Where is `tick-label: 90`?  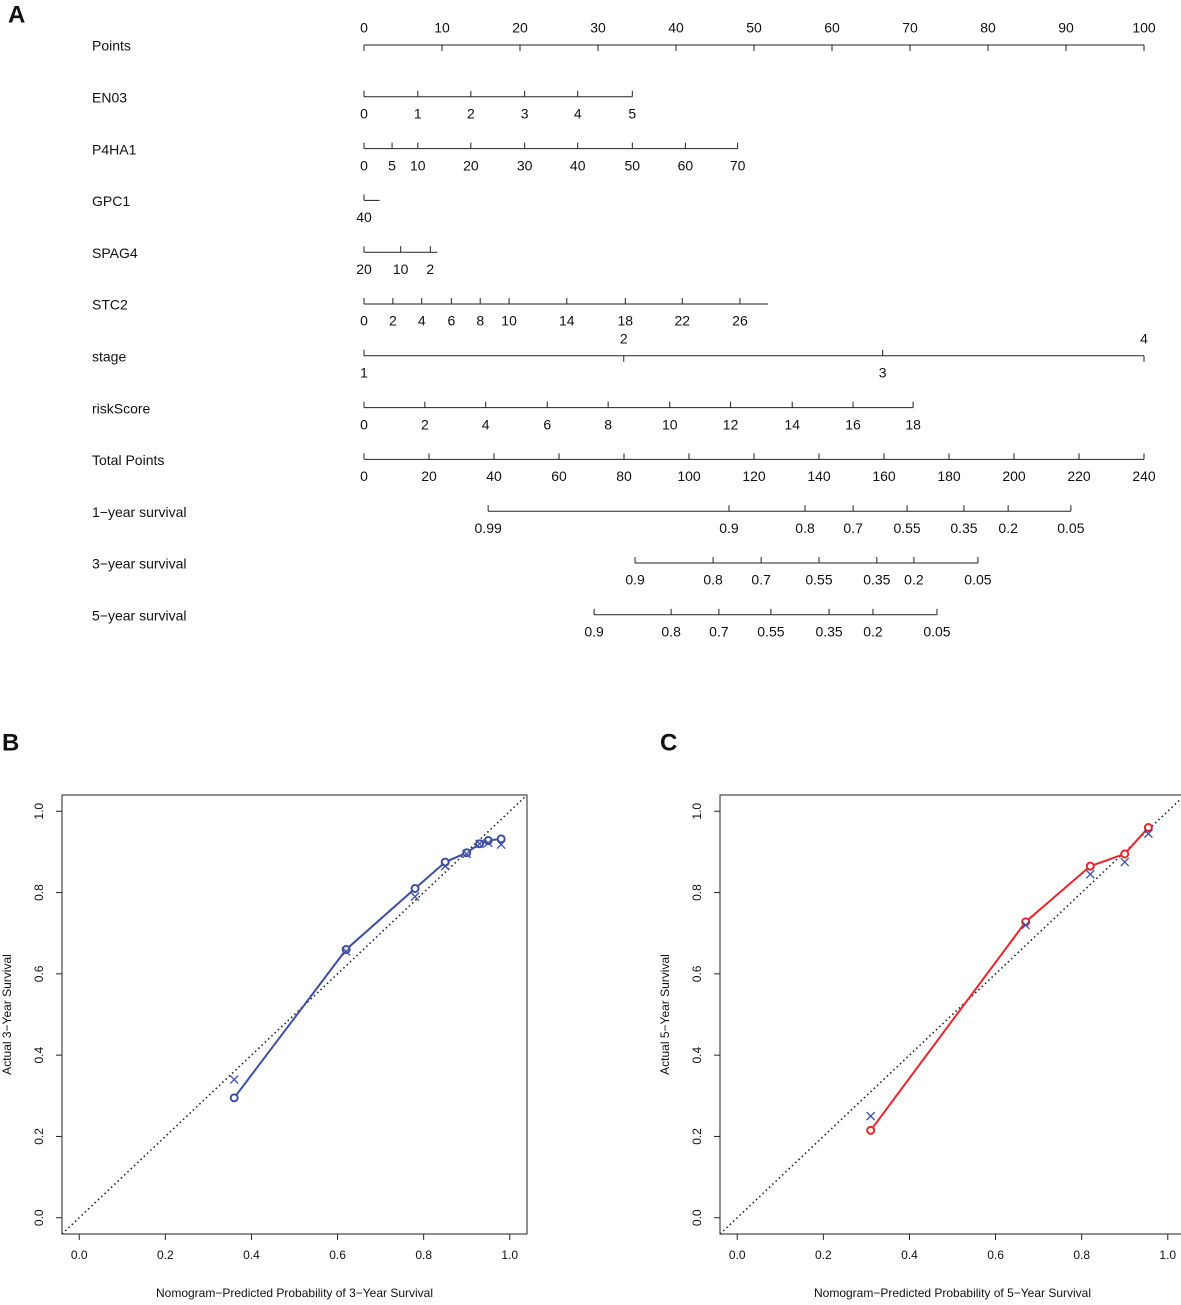 tick-label: 90 is located at coordinates (1066, 28).